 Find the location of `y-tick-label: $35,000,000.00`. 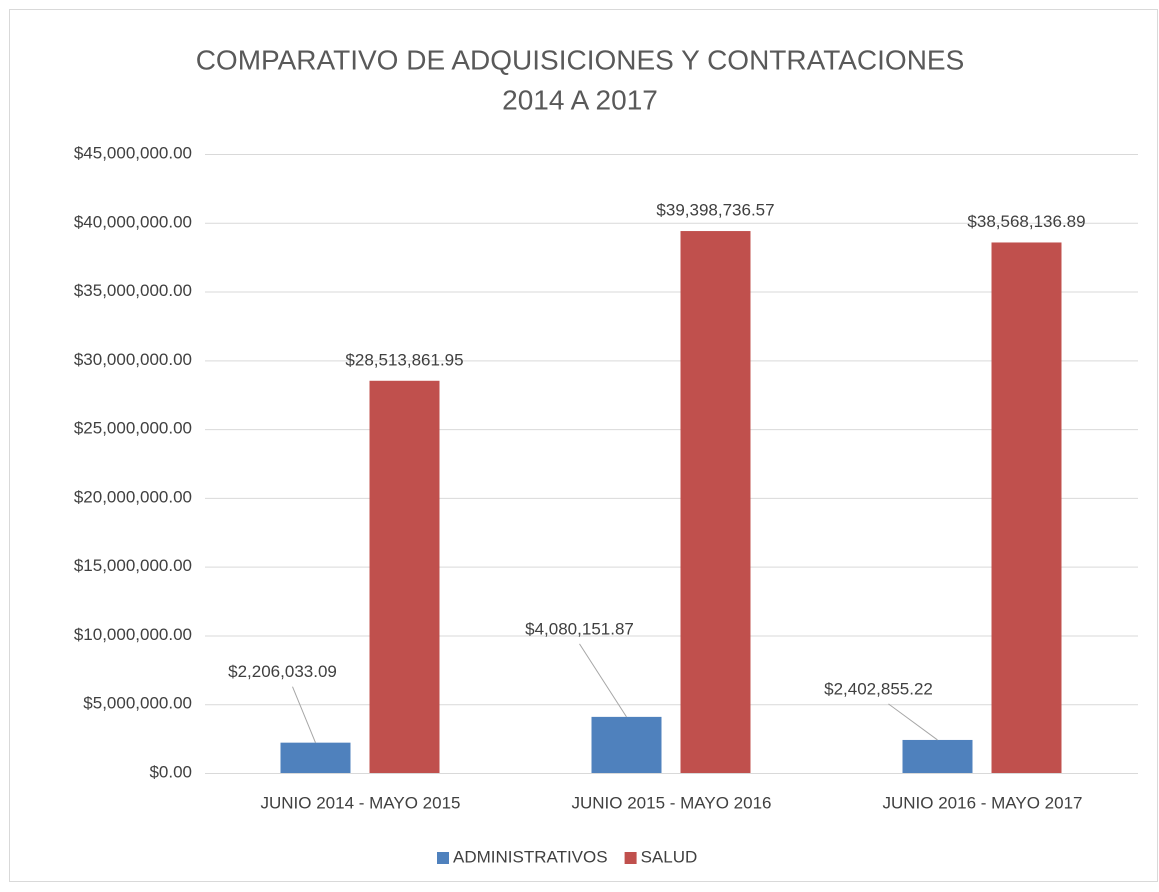

y-tick-label: $35,000,000.00 is located at coordinates (133, 290).